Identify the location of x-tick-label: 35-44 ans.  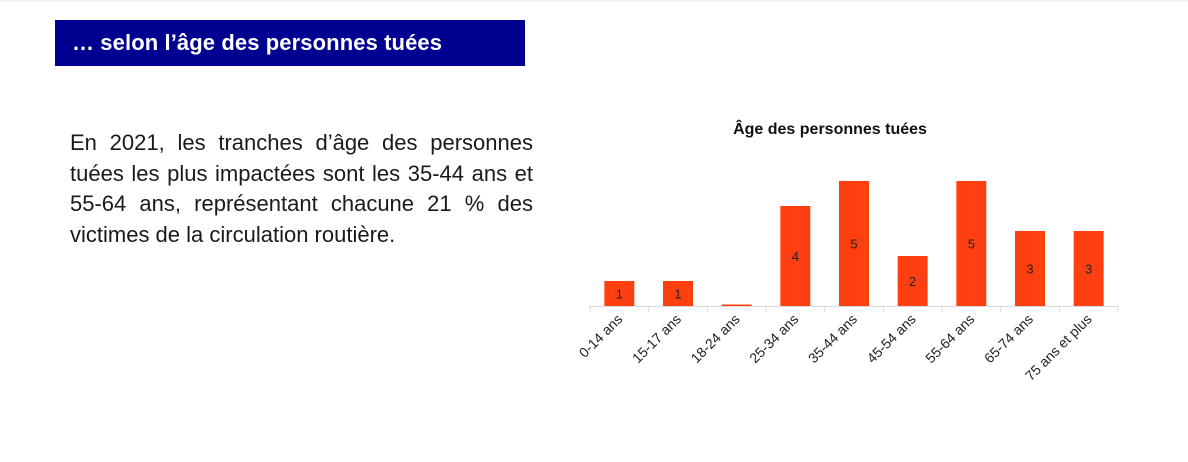
(832, 338).